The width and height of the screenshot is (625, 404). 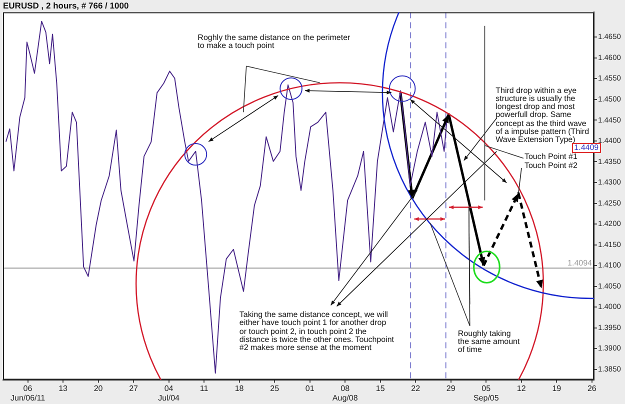 What do you see at coordinates (63, 388) in the screenshot?
I see `x-tick-label: 13` at bounding box center [63, 388].